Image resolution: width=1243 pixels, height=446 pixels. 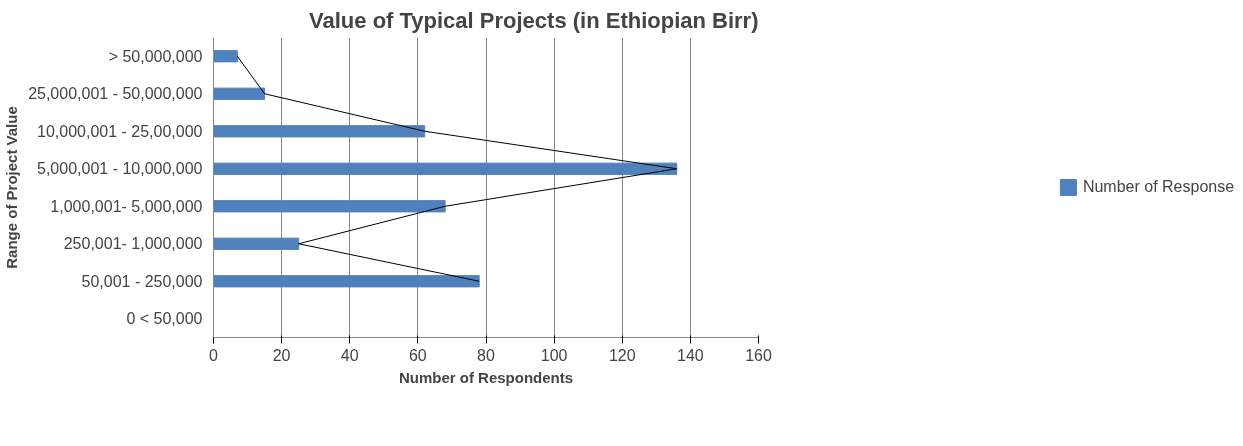 What do you see at coordinates (622, 355) in the screenshot?
I see `x-tick-label: 120` at bounding box center [622, 355].